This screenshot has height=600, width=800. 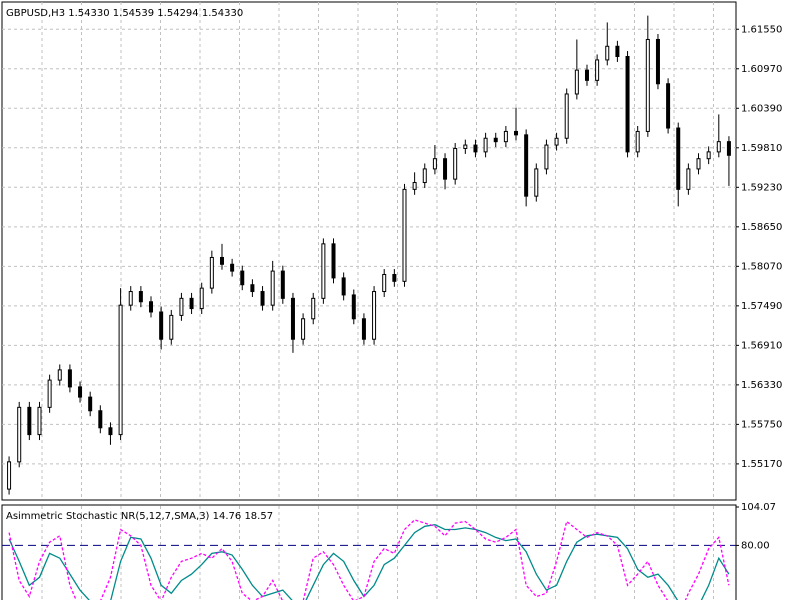 What do you see at coordinates (755, 545) in the screenshot?
I see `y-tick-label: 80.00` at bounding box center [755, 545].